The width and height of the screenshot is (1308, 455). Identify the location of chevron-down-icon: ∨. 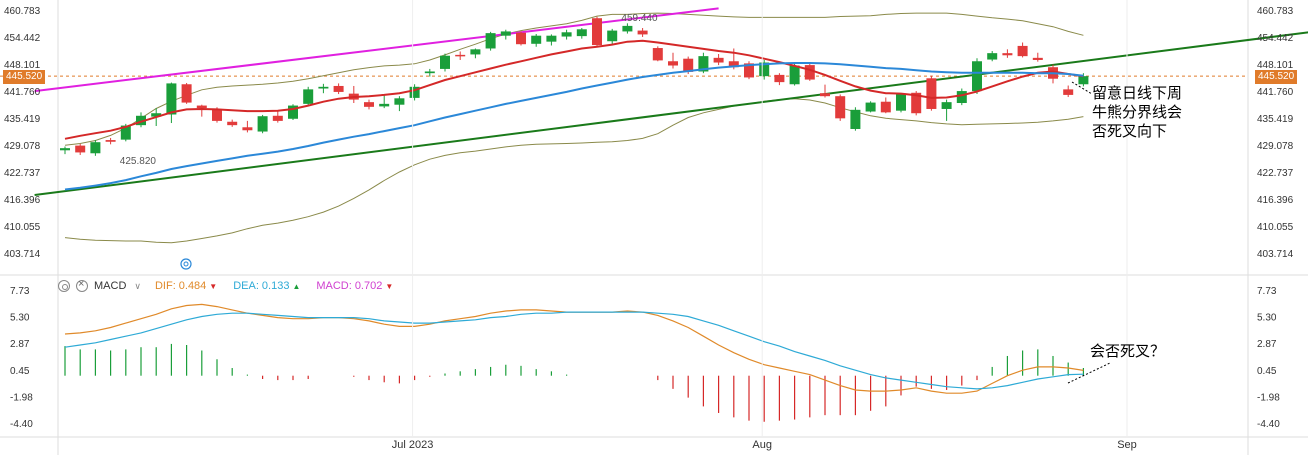
(137, 285).